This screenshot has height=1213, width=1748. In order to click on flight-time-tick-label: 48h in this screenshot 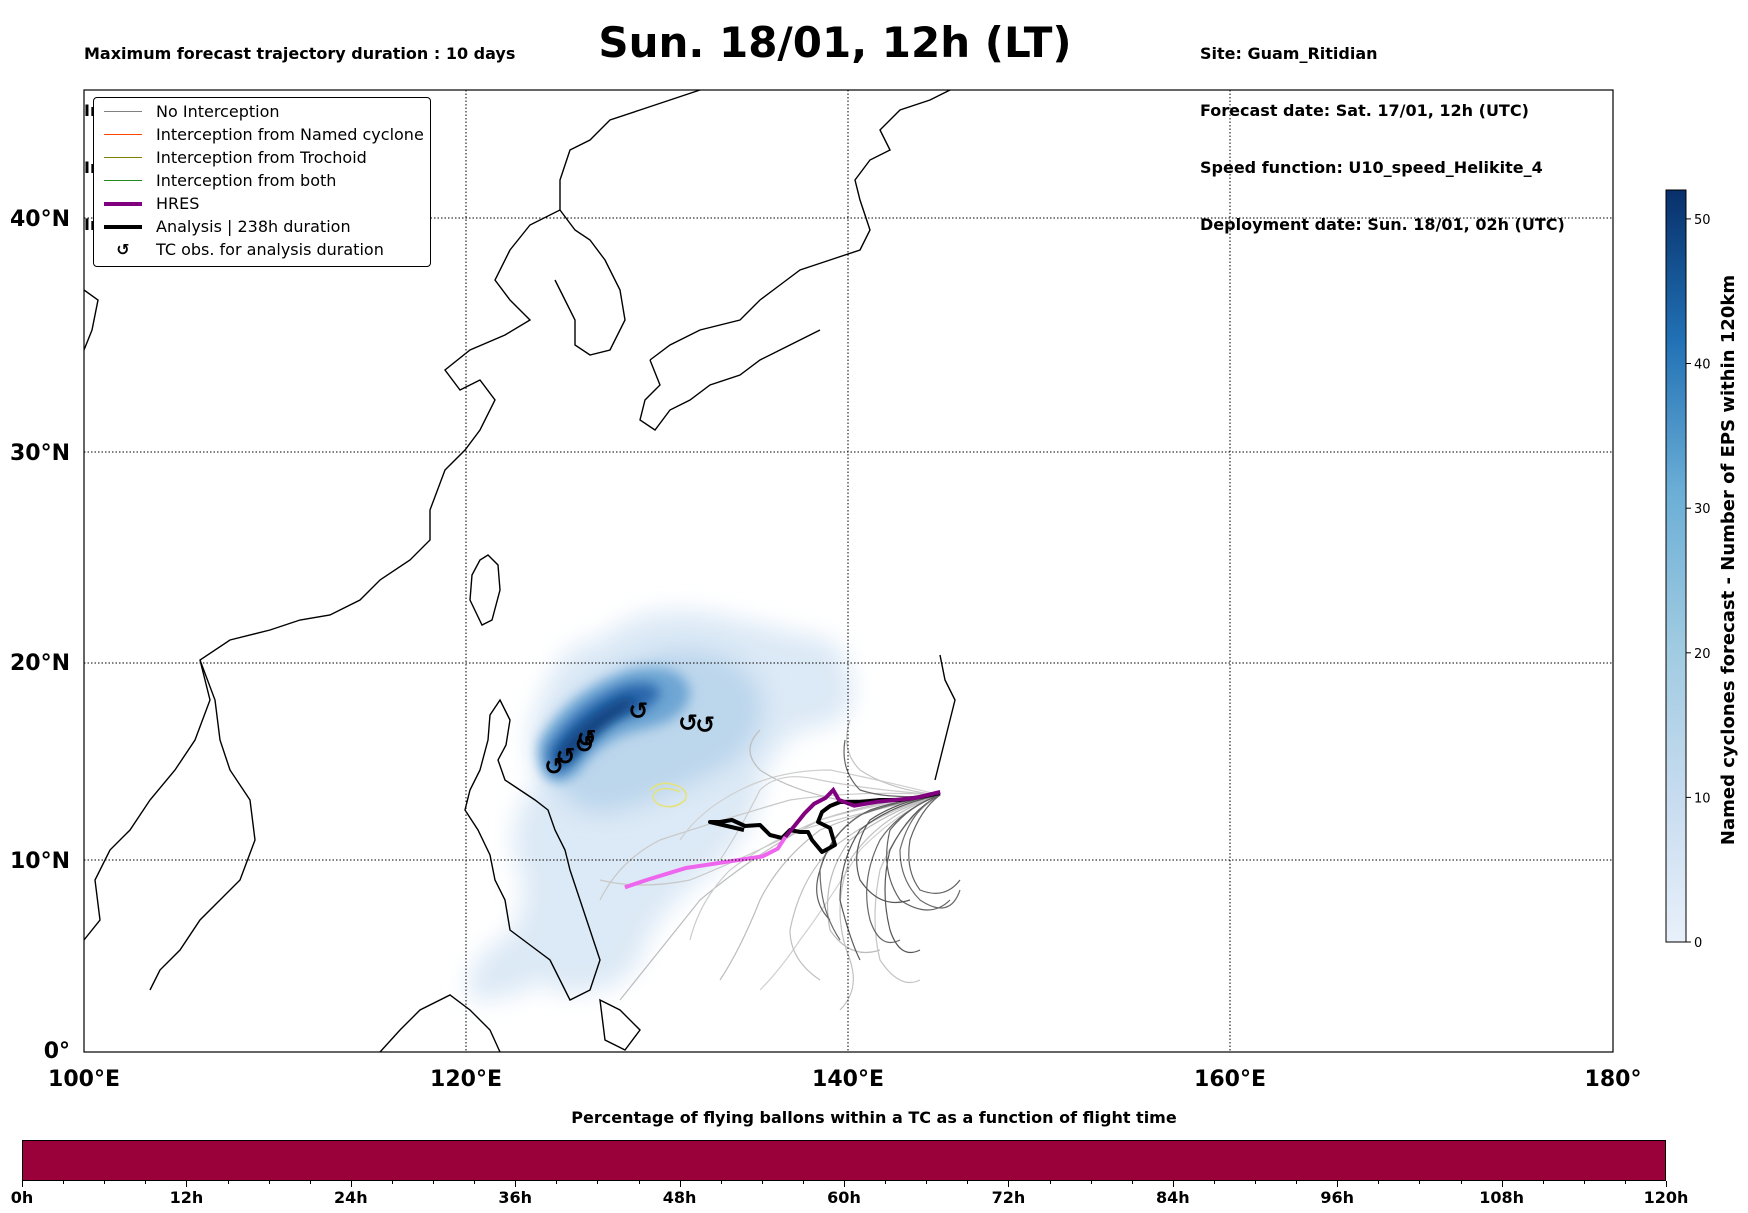, I will do `click(679, 1197)`.